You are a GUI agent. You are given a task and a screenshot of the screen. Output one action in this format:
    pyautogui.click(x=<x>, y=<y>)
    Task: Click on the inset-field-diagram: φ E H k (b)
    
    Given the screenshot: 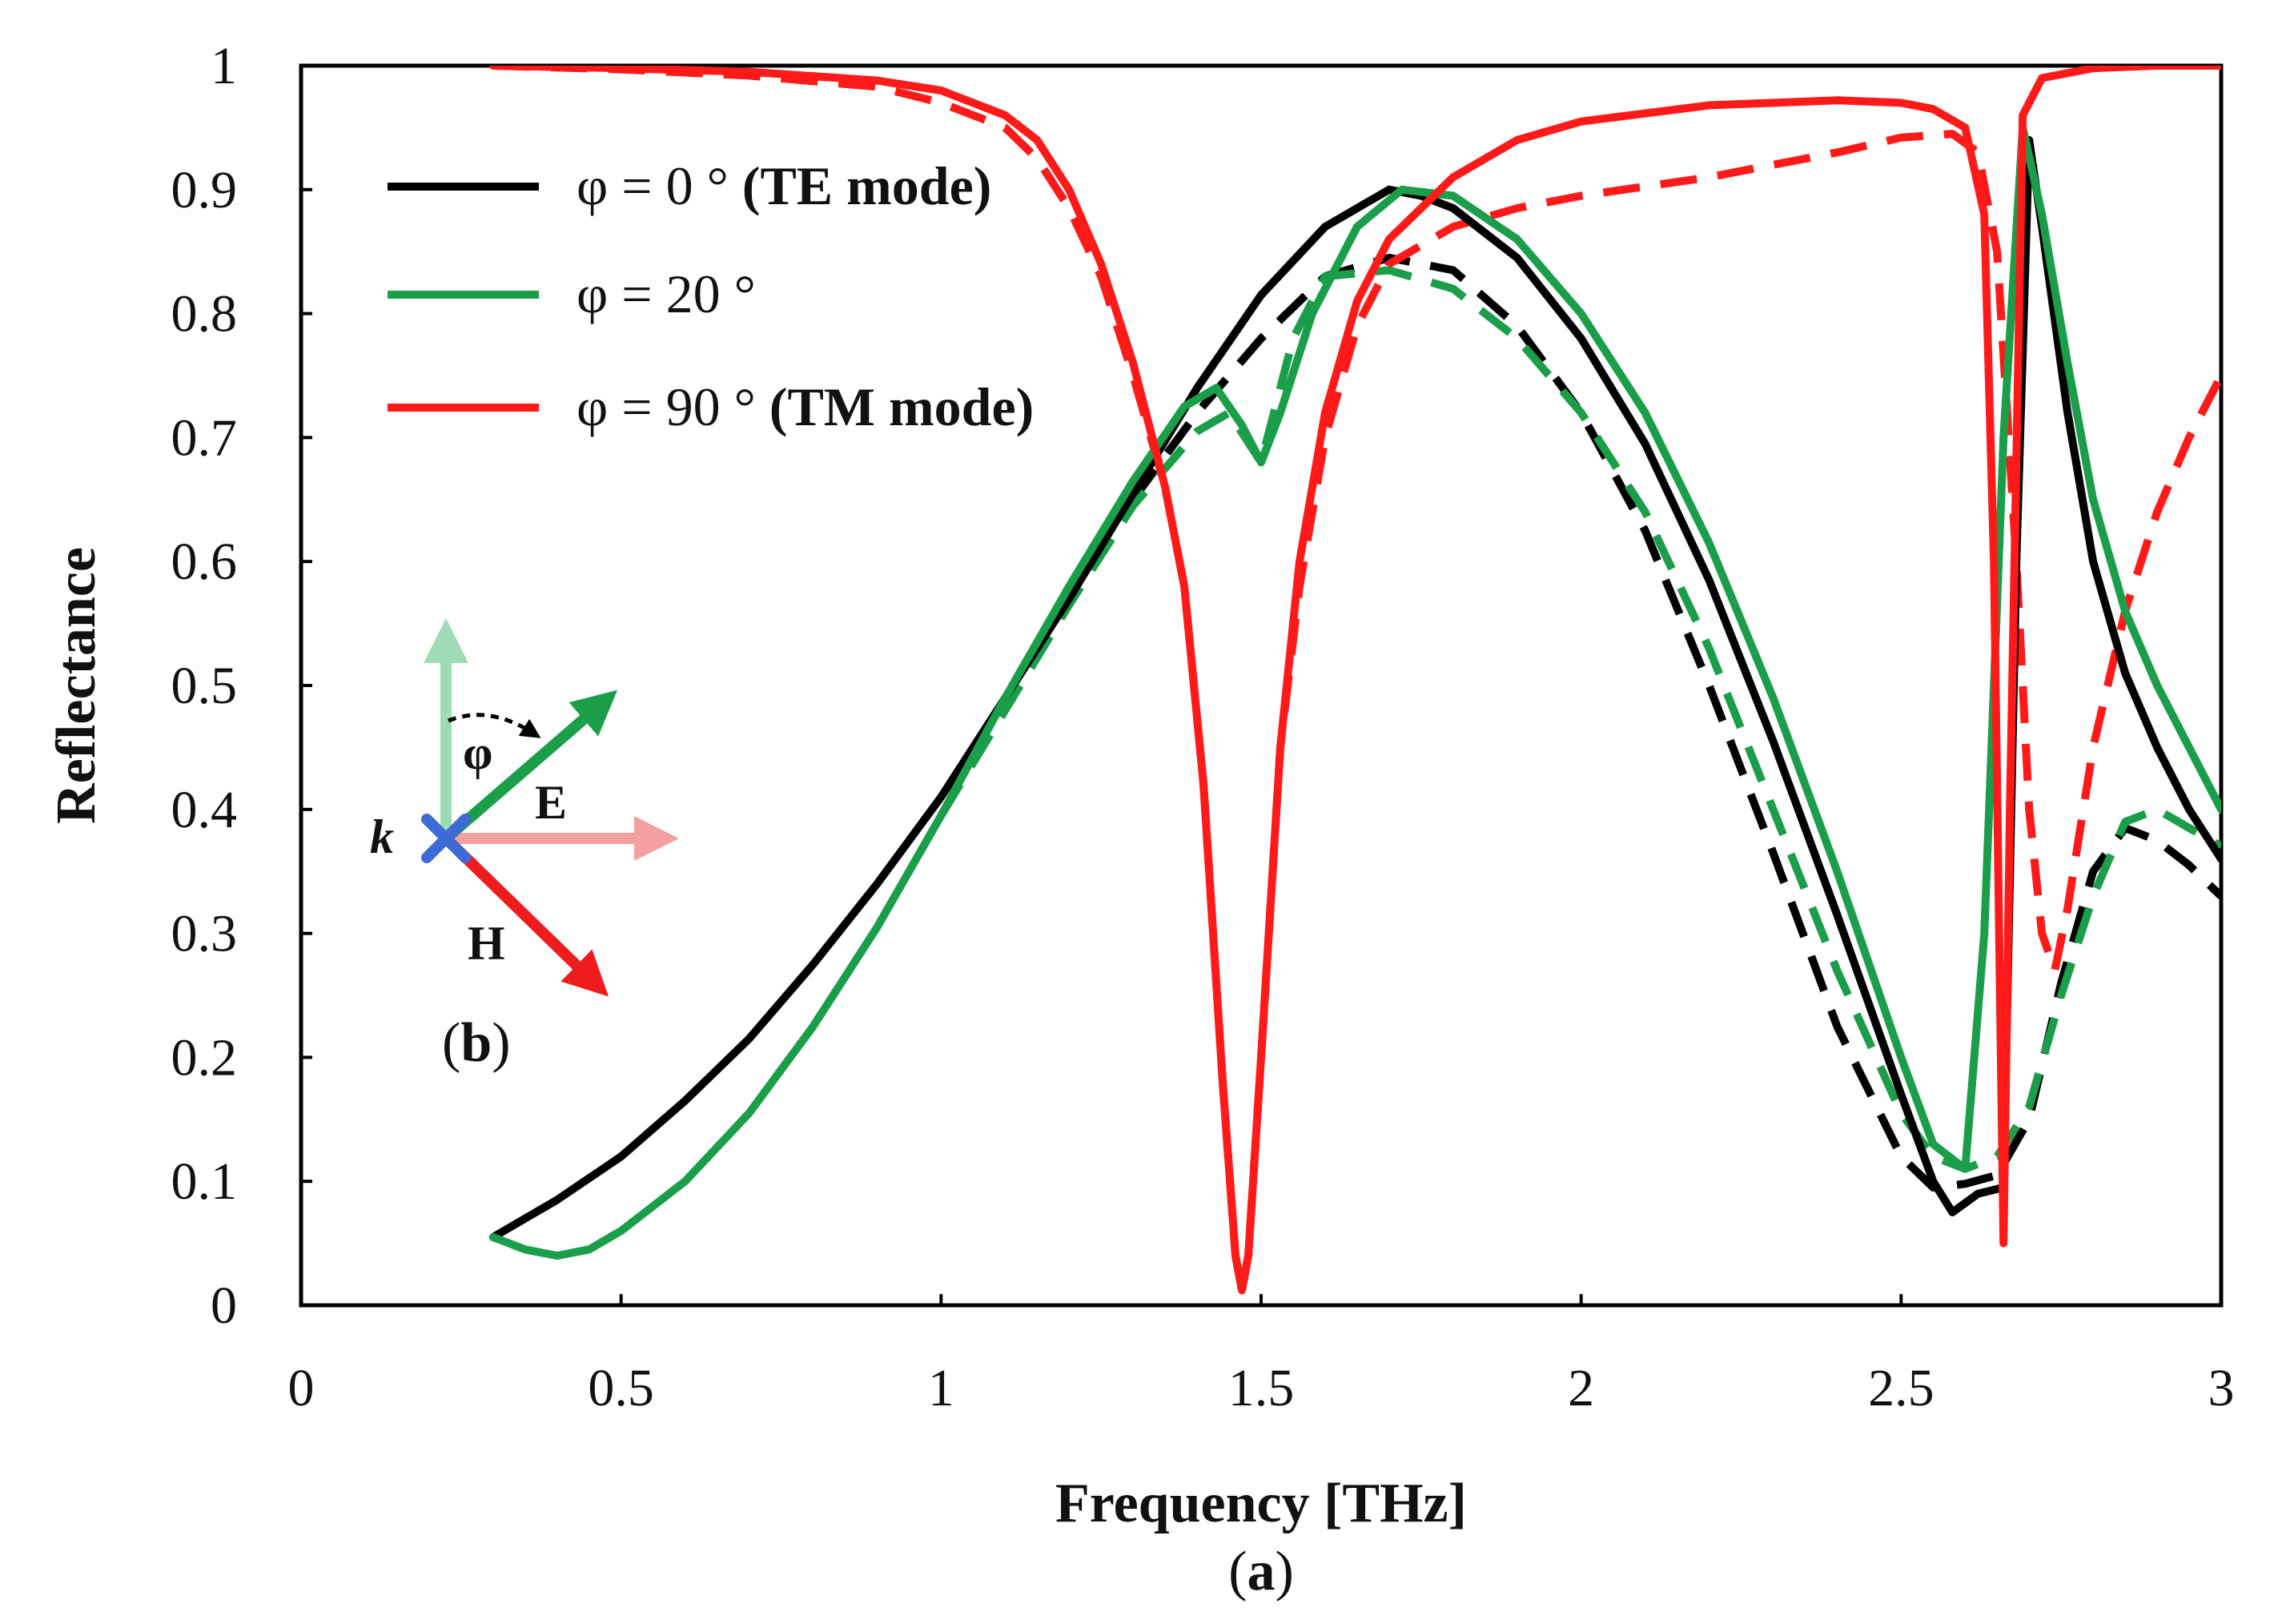 What is the action you would take?
    pyautogui.click(x=524, y=846)
    